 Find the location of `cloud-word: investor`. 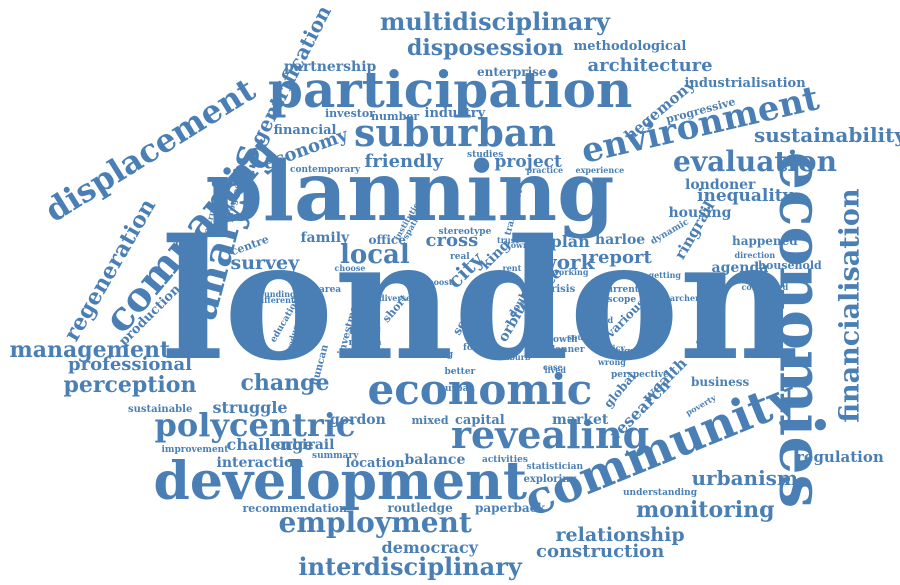

cloud-word: investor is located at coordinates (350, 113).